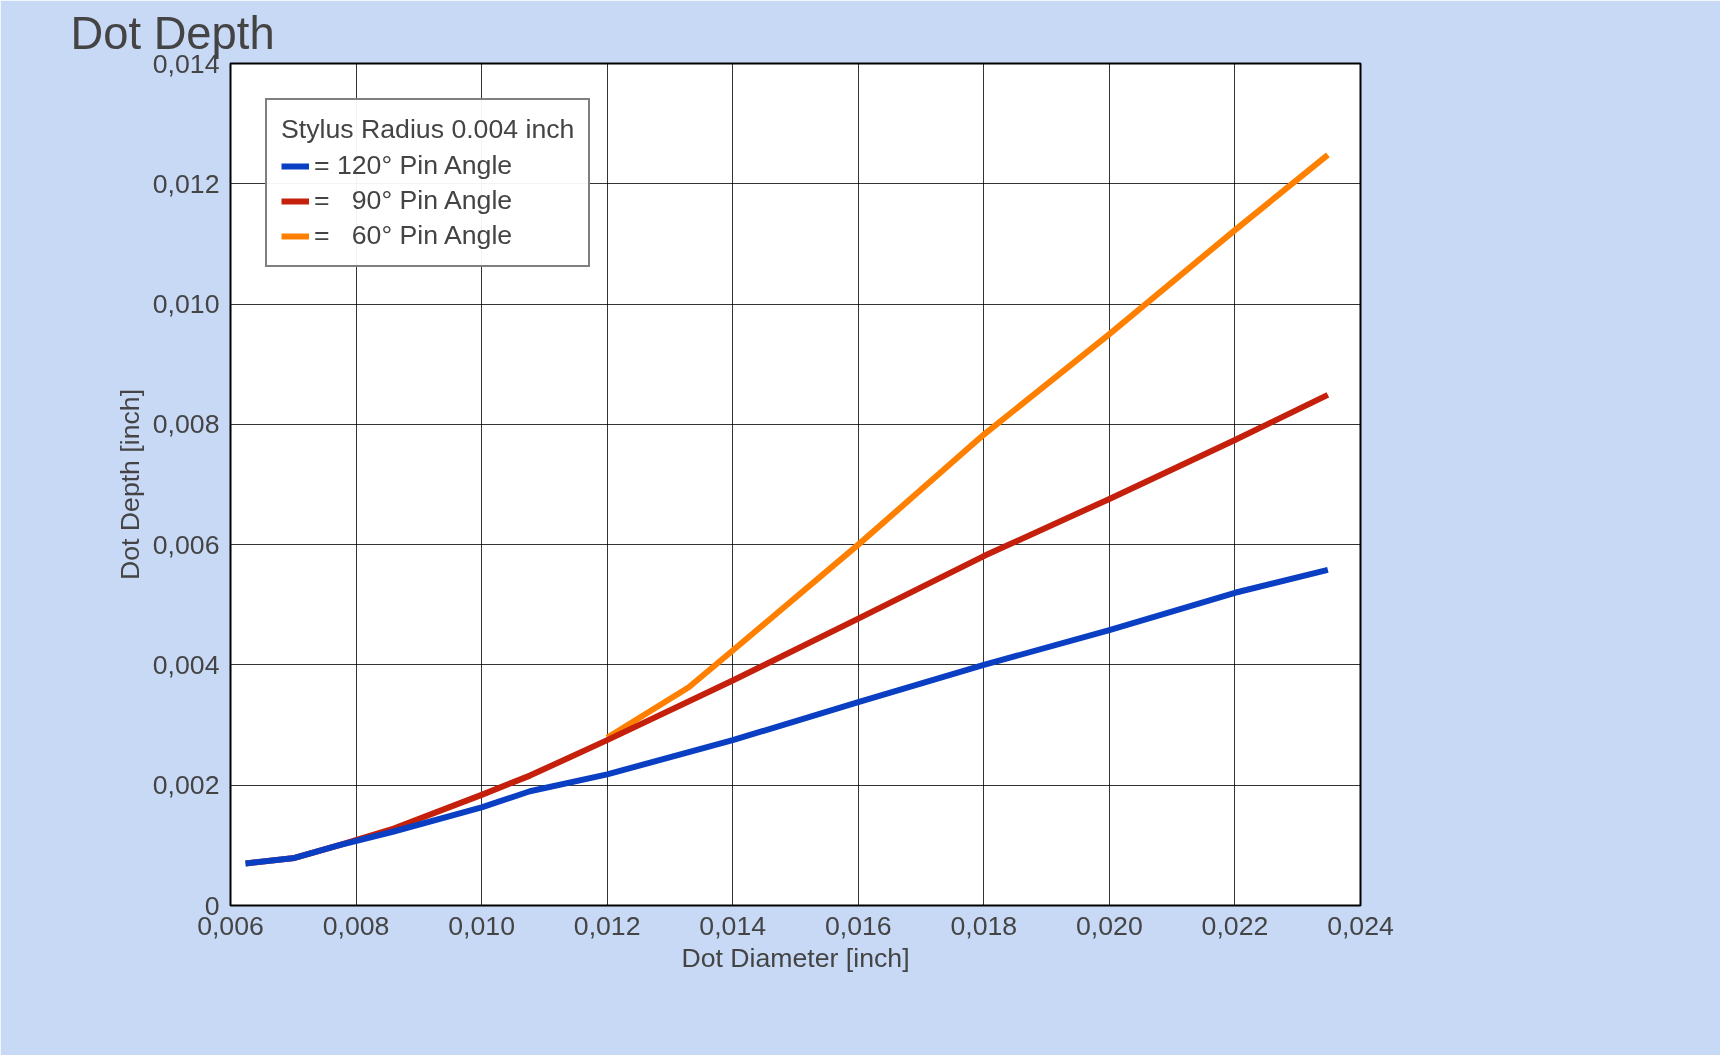 This screenshot has width=1729, height=1063. I want to click on legend-title: Stylus Radius 0.004 inch, so click(428, 129).